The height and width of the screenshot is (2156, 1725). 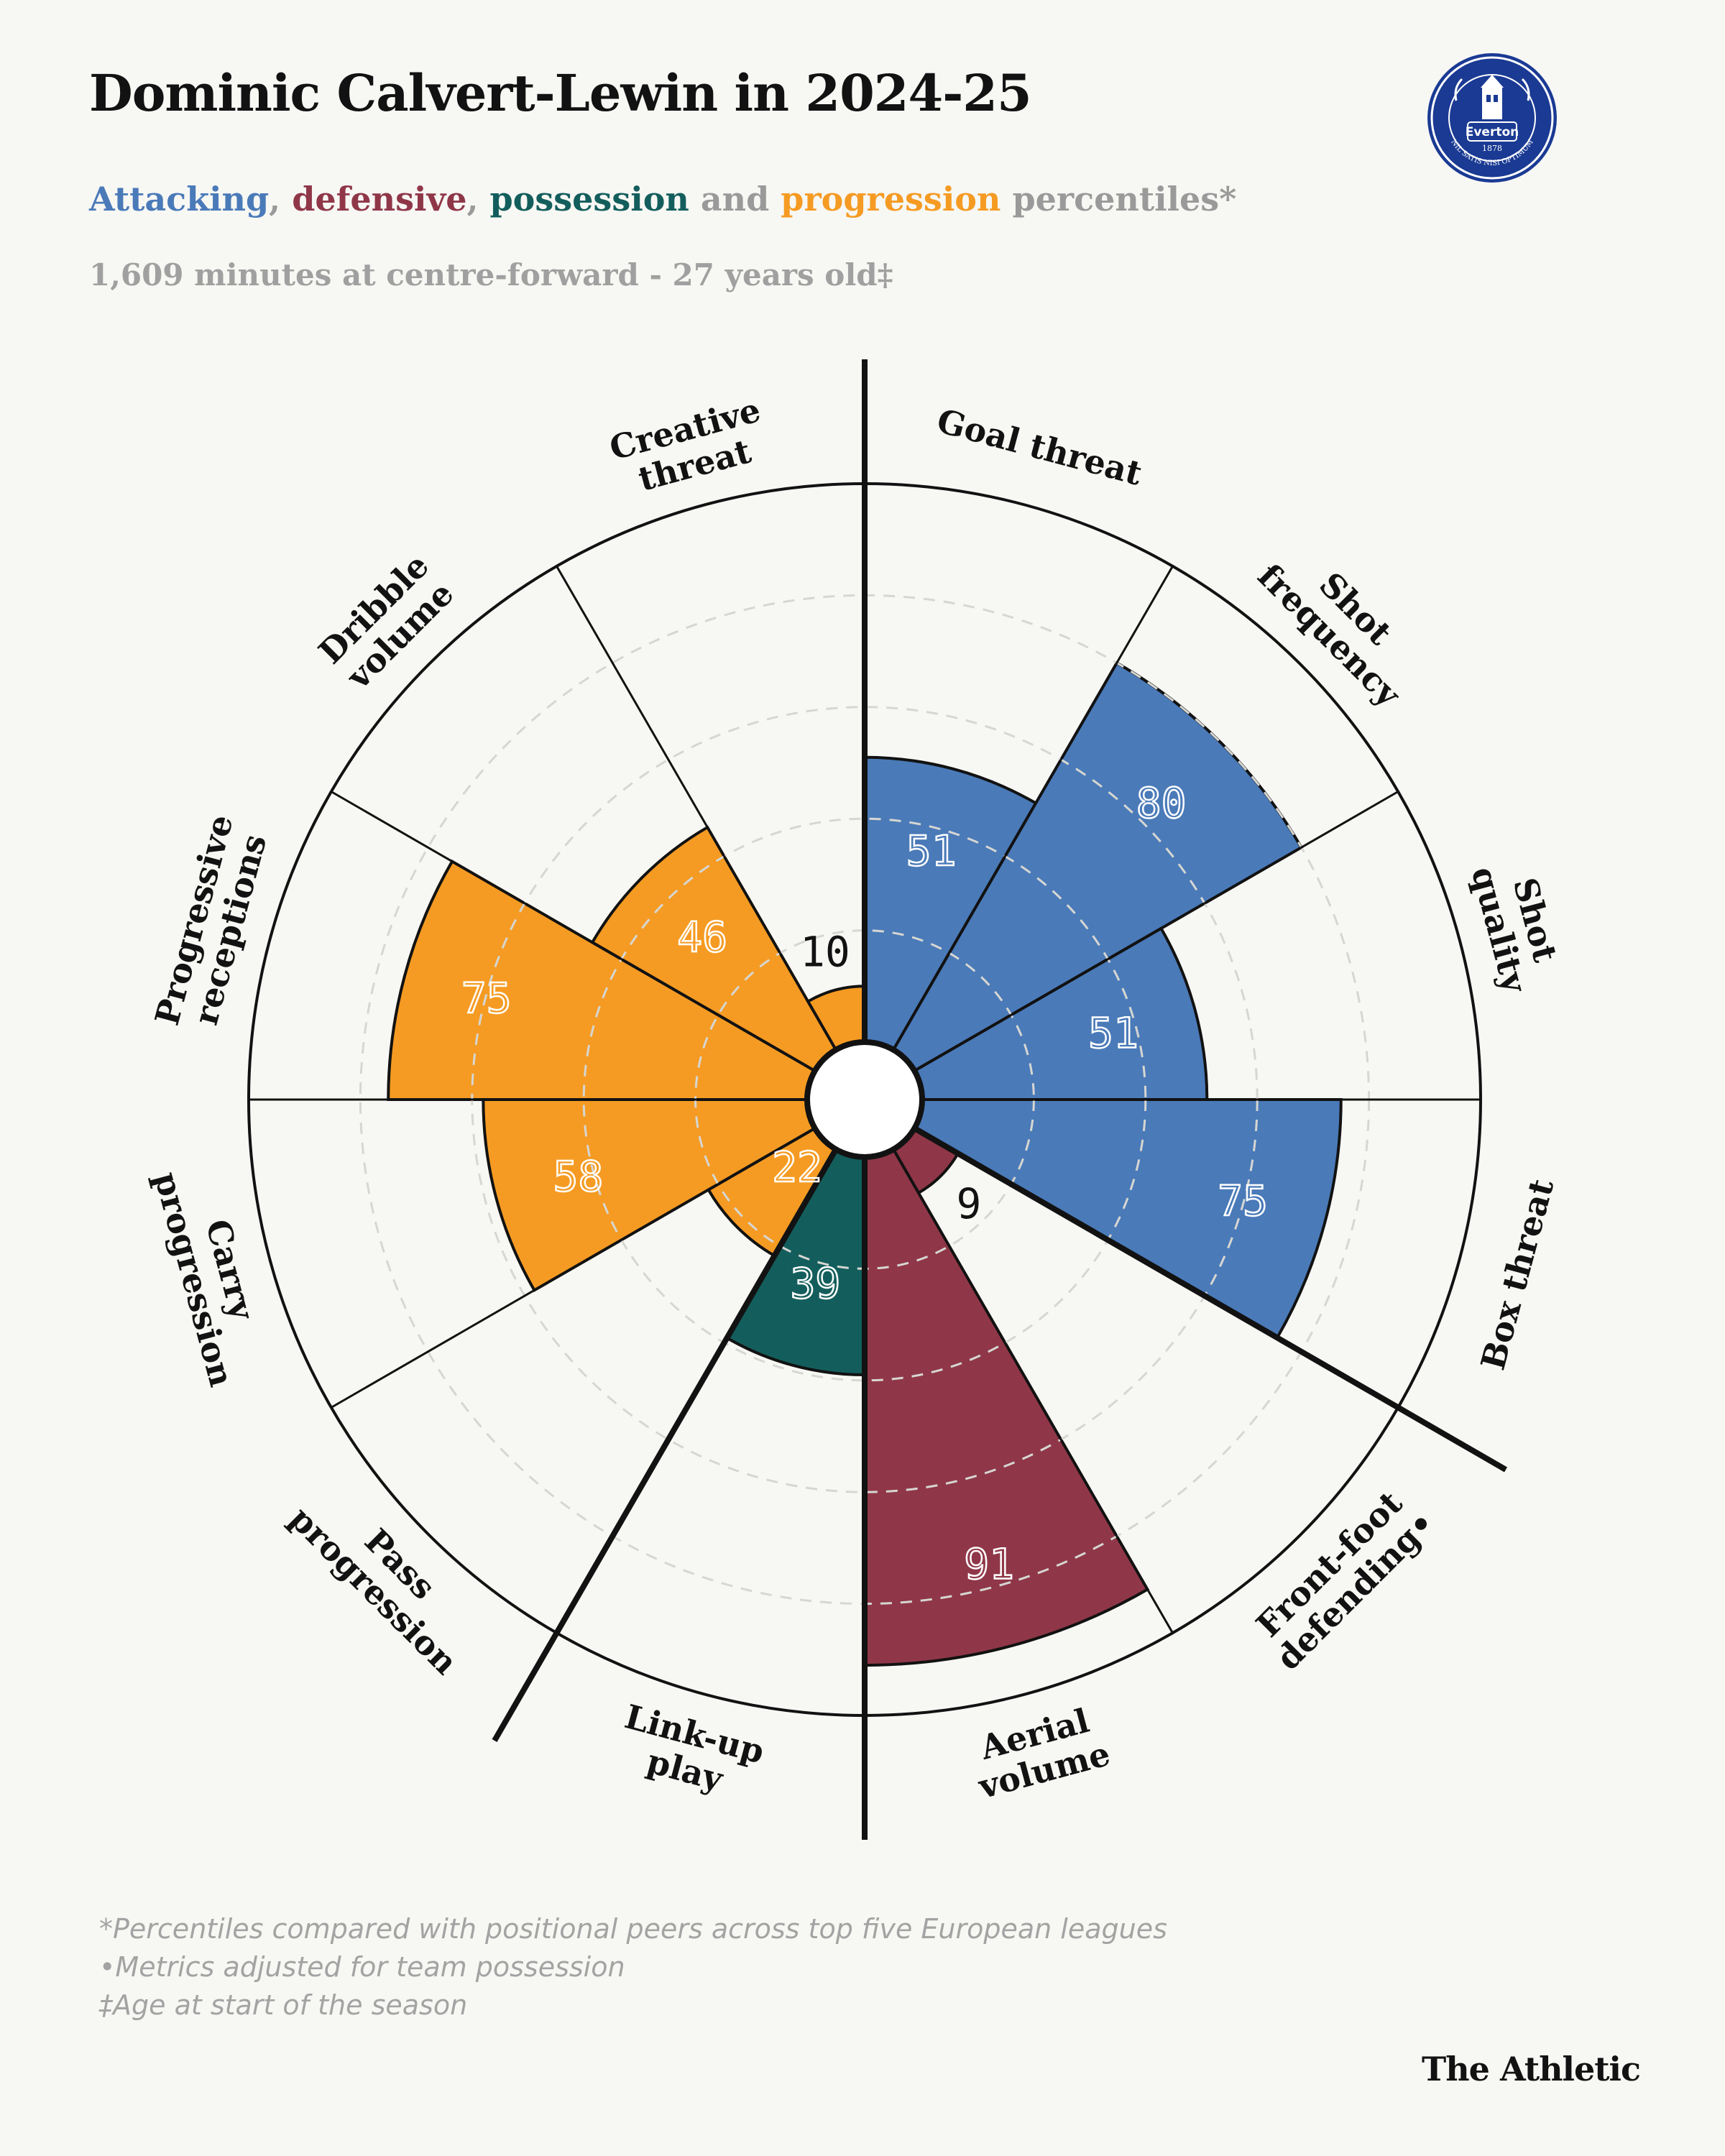 I want to click on category-label: Creativethreat, so click(x=689, y=447).